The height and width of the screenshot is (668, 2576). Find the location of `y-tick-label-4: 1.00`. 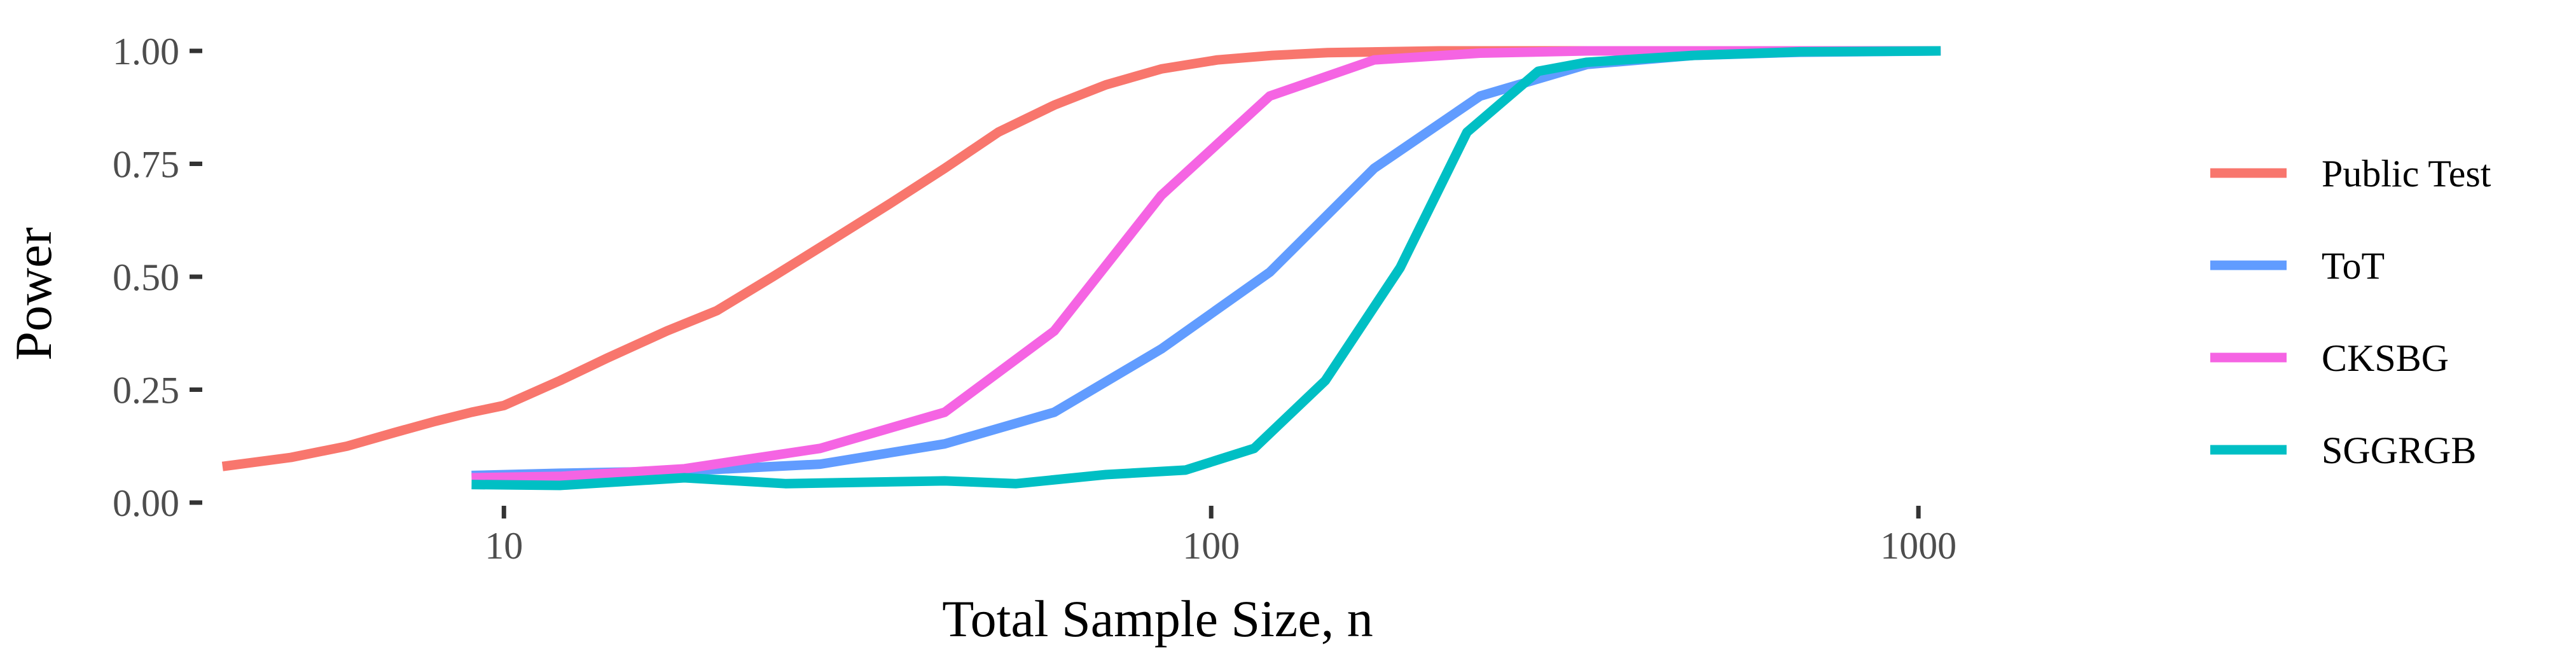

y-tick-label-4: 1.00 is located at coordinates (146, 52).